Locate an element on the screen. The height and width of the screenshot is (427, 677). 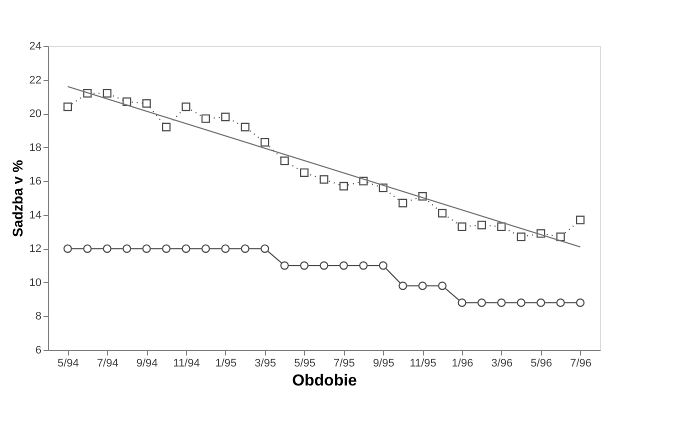
y-tick-label: 24 is located at coordinates (35, 46).